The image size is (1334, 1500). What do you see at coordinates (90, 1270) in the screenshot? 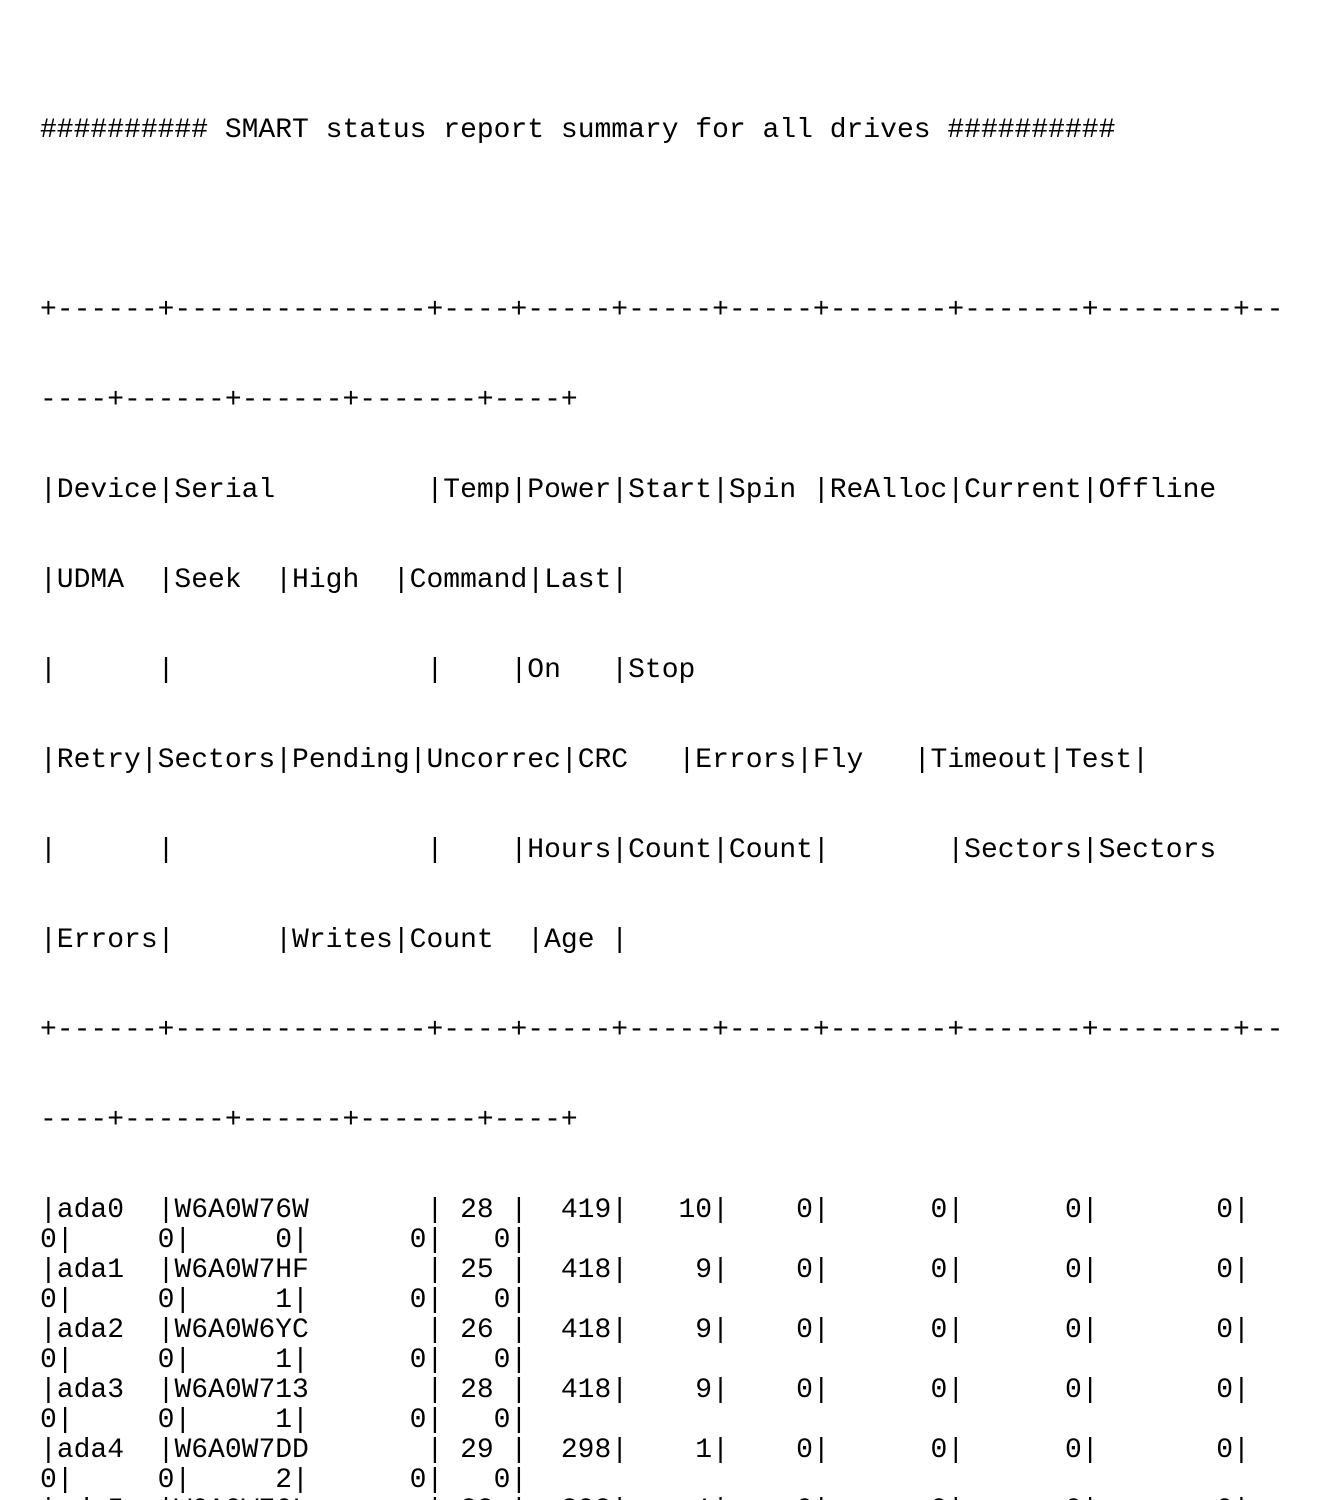
I see `device-cell: ada1` at bounding box center [90, 1270].